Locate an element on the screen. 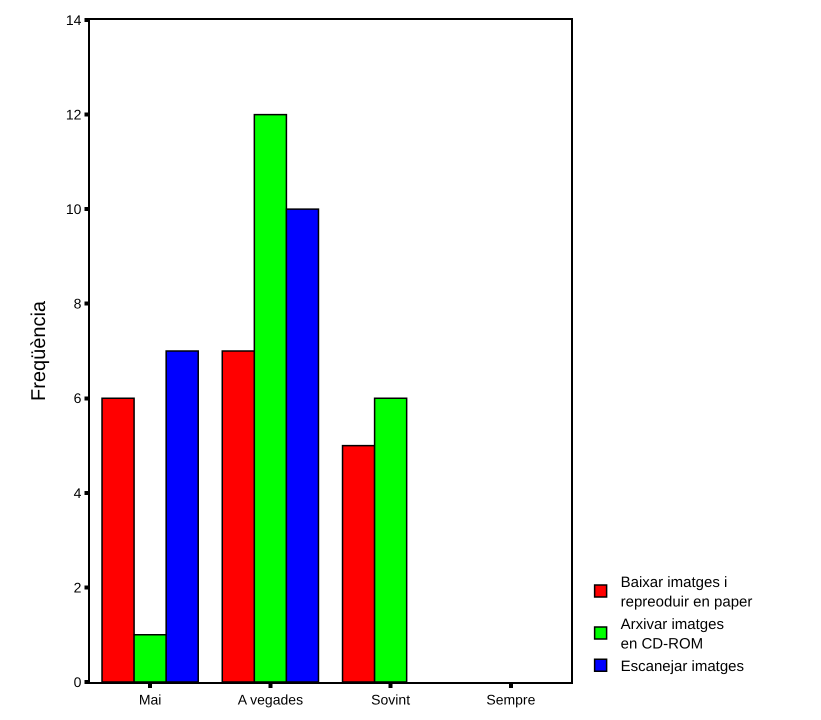 Image resolution: width=821 pixels, height=720 pixels. legend-label: Escanejar imatges is located at coordinates (682, 667).